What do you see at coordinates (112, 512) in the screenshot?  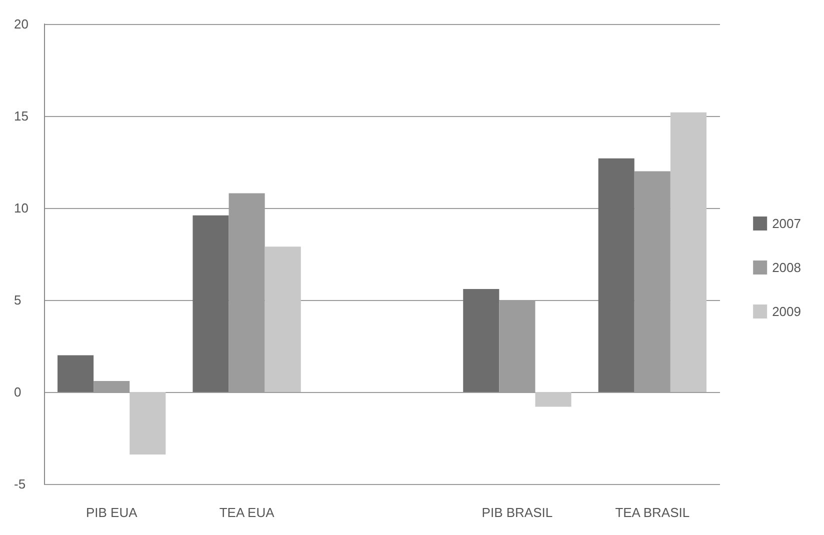 I see `x-tick-label: PIB EUA` at bounding box center [112, 512].